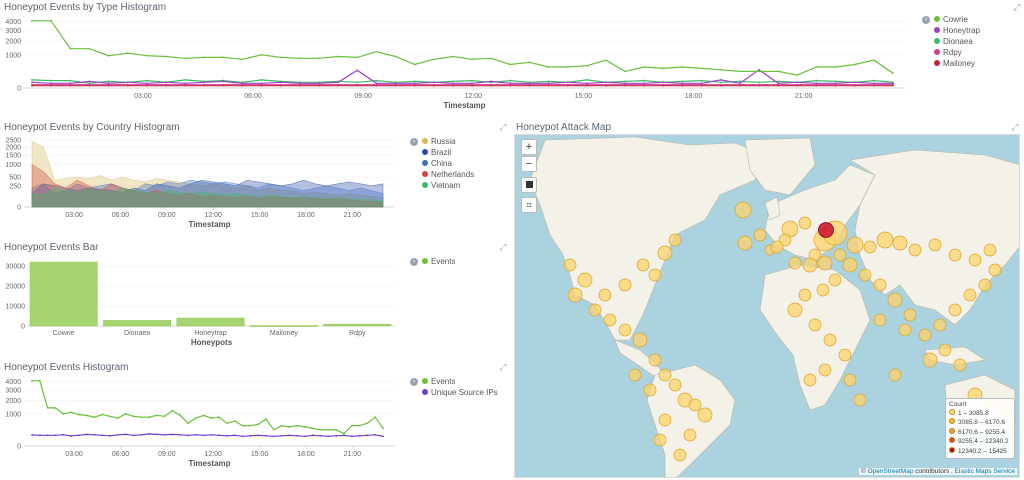 The image size is (1024, 480). Describe the element at coordinates (529, 147) in the screenshot. I see `zoom-in-button: +` at that location.